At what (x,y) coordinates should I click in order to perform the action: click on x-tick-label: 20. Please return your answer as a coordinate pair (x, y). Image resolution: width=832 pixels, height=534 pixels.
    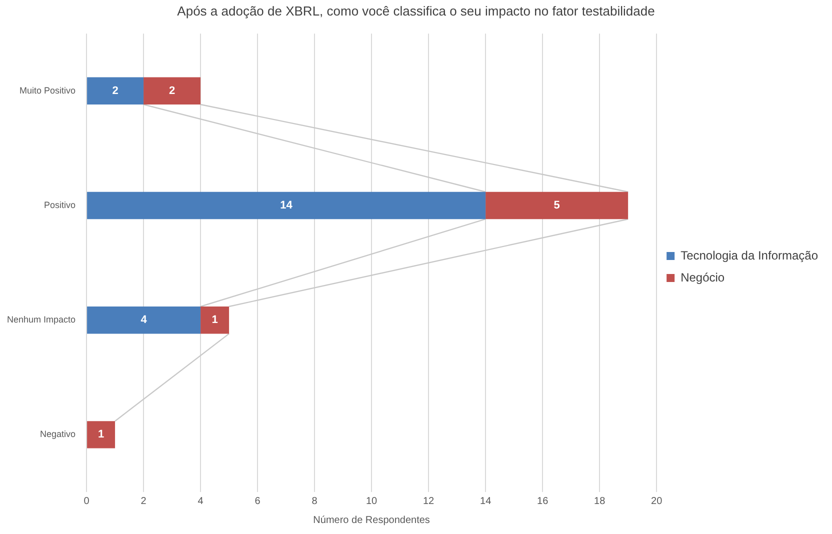
    Looking at the image, I should click on (657, 501).